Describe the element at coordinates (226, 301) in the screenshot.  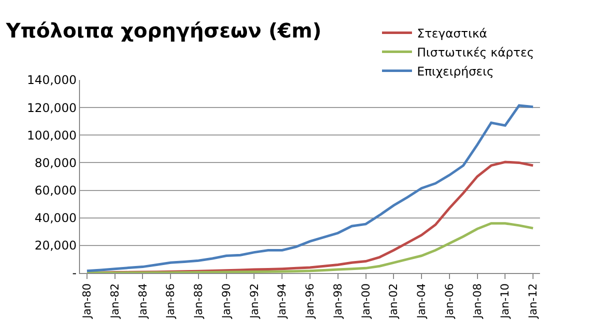
I see `x-tick-label: Jan-90` at that location.